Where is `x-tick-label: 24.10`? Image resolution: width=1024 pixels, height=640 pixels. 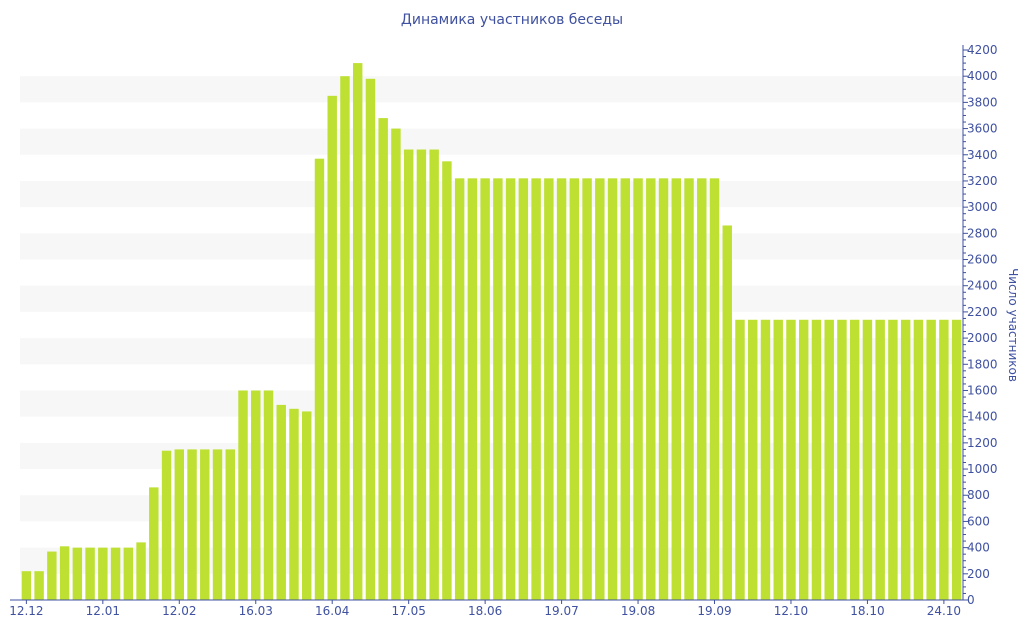 x-tick-label: 24.10 is located at coordinates (944, 611).